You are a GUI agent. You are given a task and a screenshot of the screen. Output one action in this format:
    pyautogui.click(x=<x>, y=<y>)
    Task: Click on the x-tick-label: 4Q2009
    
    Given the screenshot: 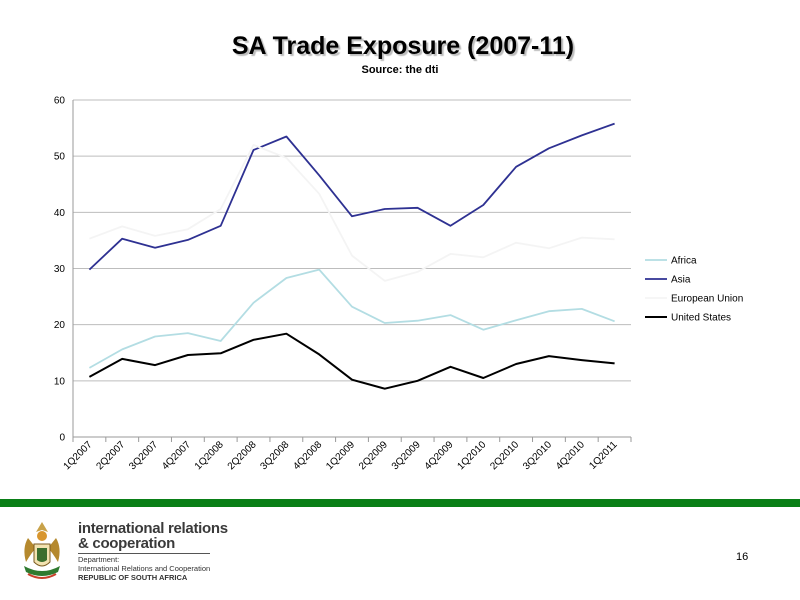 What is the action you would take?
    pyautogui.click(x=439, y=455)
    